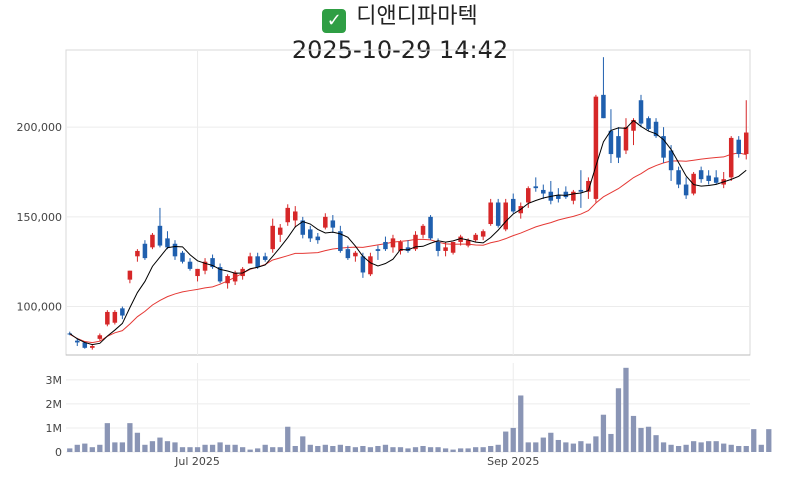 This screenshot has height=500, width=800. I want to click on stock-name: 디앤디파마텍, so click(417, 16).